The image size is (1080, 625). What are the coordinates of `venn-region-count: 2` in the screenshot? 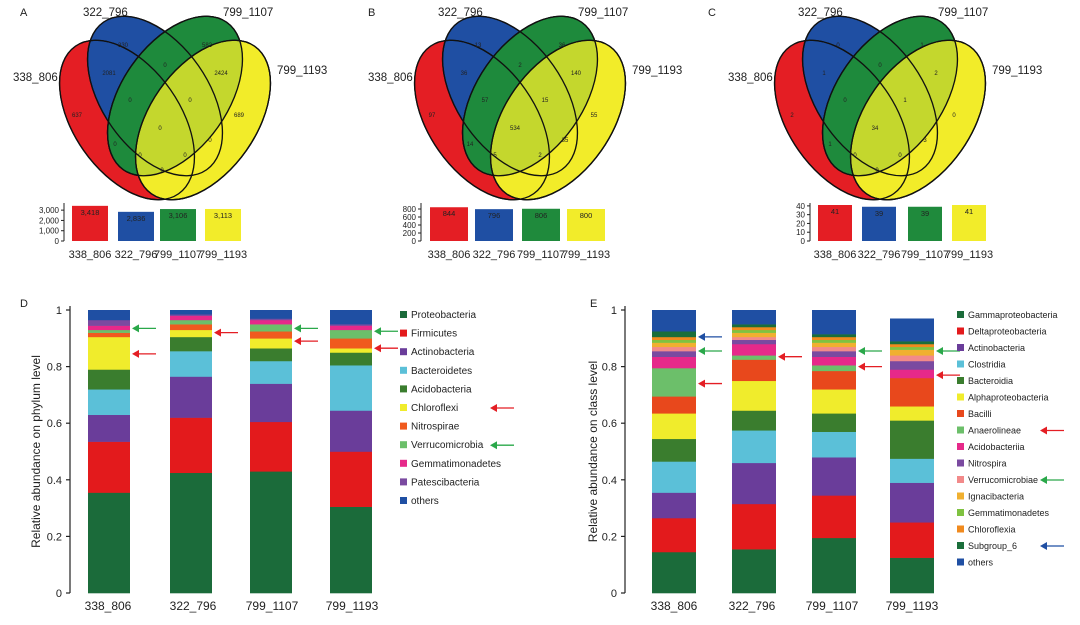 It's located at (792, 116).